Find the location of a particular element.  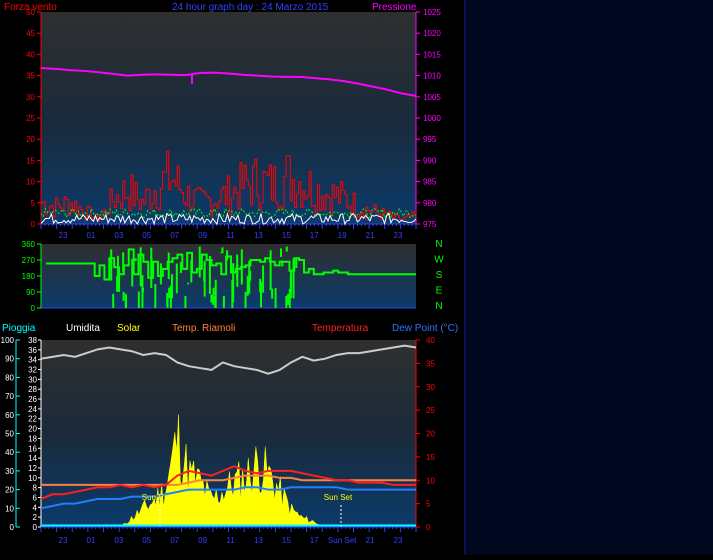

compass-label: N is located at coordinates (438, 306).